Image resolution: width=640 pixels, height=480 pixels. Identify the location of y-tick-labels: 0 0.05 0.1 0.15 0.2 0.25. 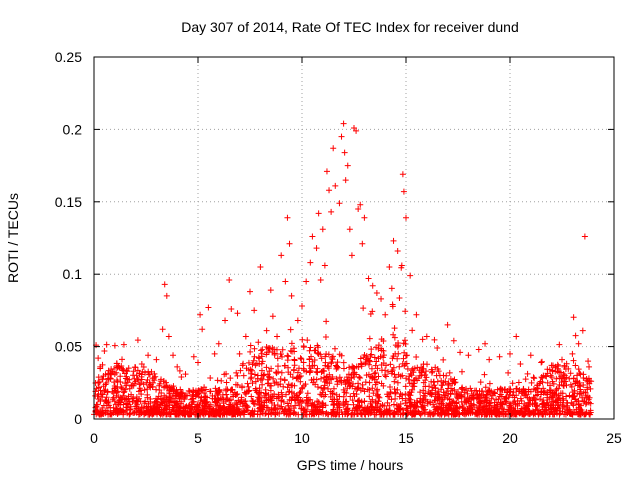
(68, 238).